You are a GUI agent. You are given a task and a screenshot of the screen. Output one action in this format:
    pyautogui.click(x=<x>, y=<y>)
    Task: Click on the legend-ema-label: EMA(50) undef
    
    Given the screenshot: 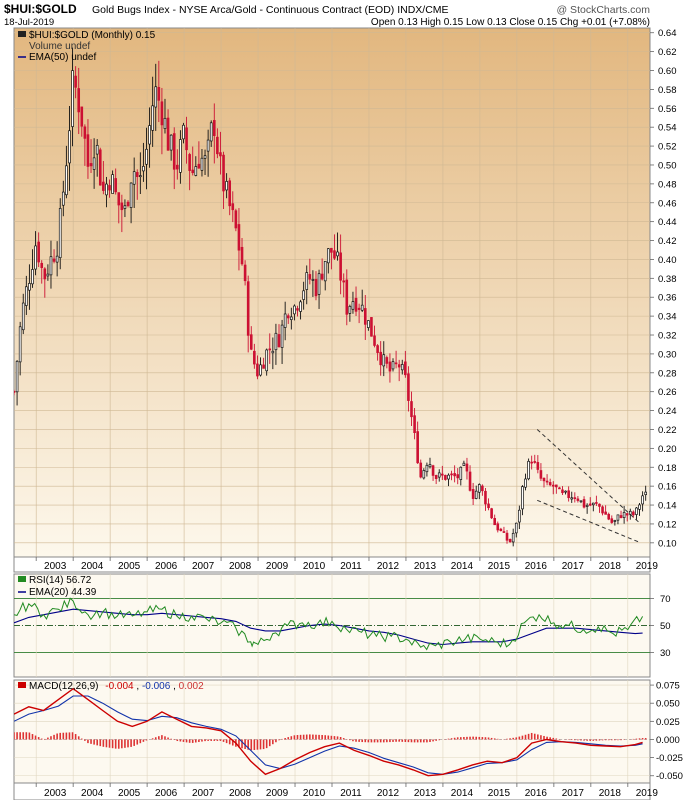 What is the action you would take?
    pyautogui.click(x=62, y=57)
    